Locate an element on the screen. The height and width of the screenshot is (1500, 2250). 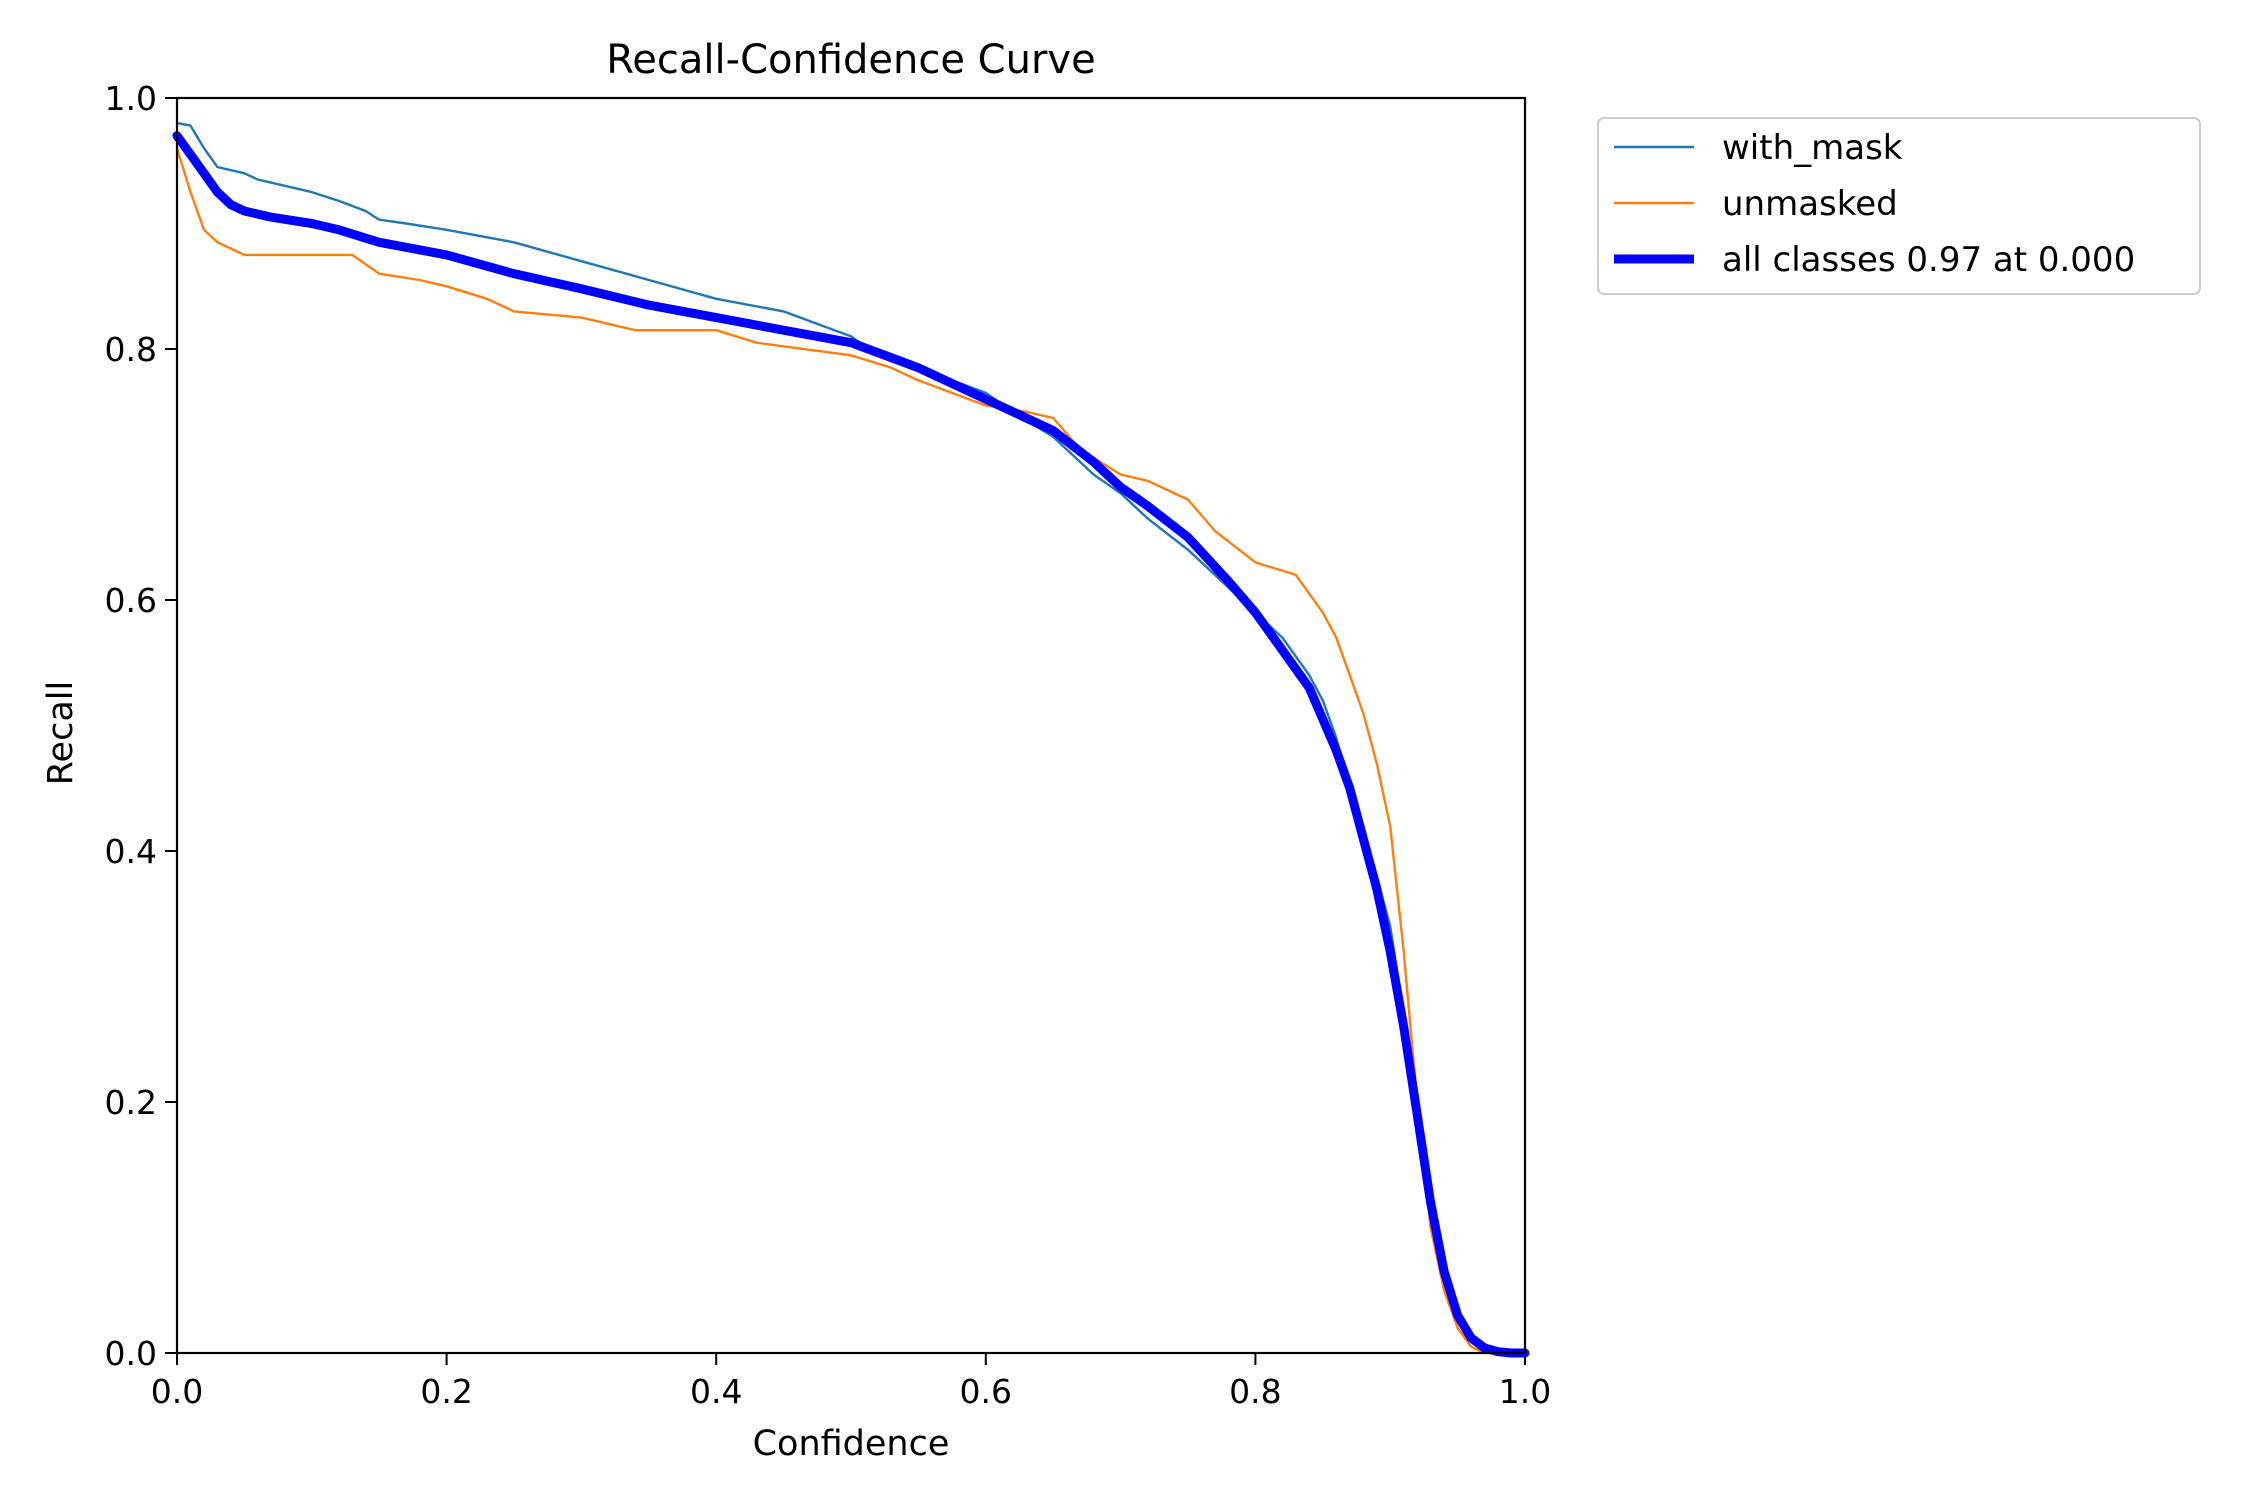
x-axis-label: Confidence is located at coordinates (851, 1444).